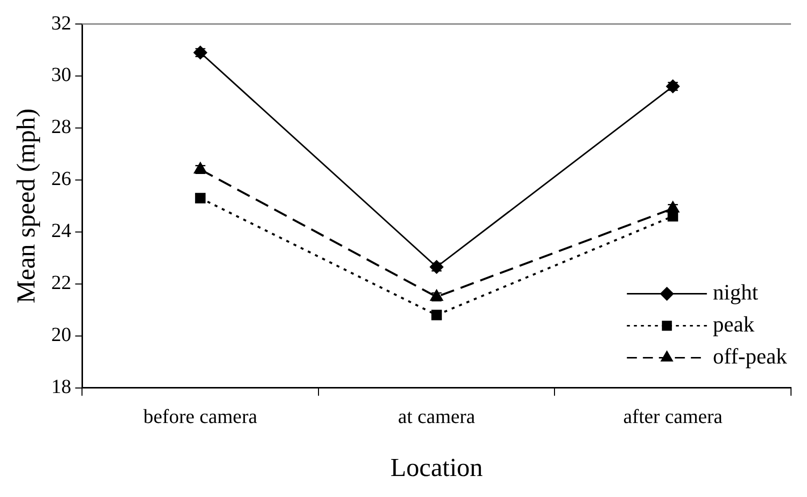 The height and width of the screenshot is (497, 807). I want to click on y-tick-label: 30, so click(61, 75).